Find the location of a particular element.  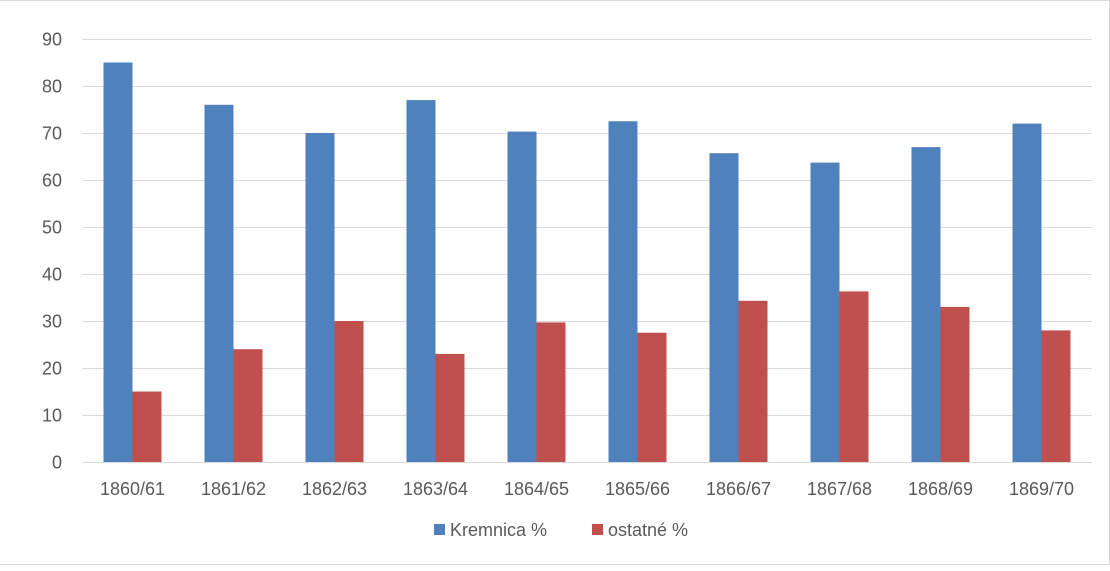

y-tick-label: 60 is located at coordinates (52, 181).